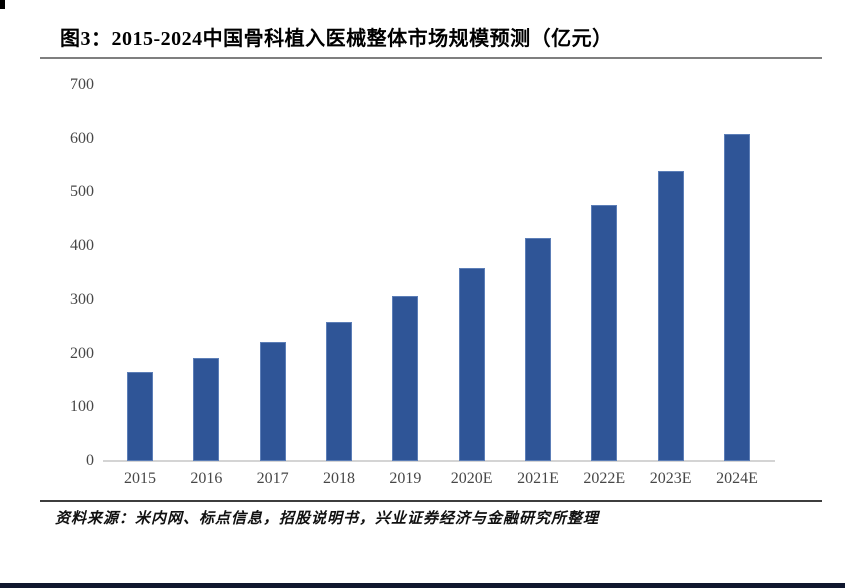 This screenshot has width=845, height=588. What do you see at coordinates (471, 478) in the screenshot?
I see `x-axis-tick-label: 2020E` at bounding box center [471, 478].